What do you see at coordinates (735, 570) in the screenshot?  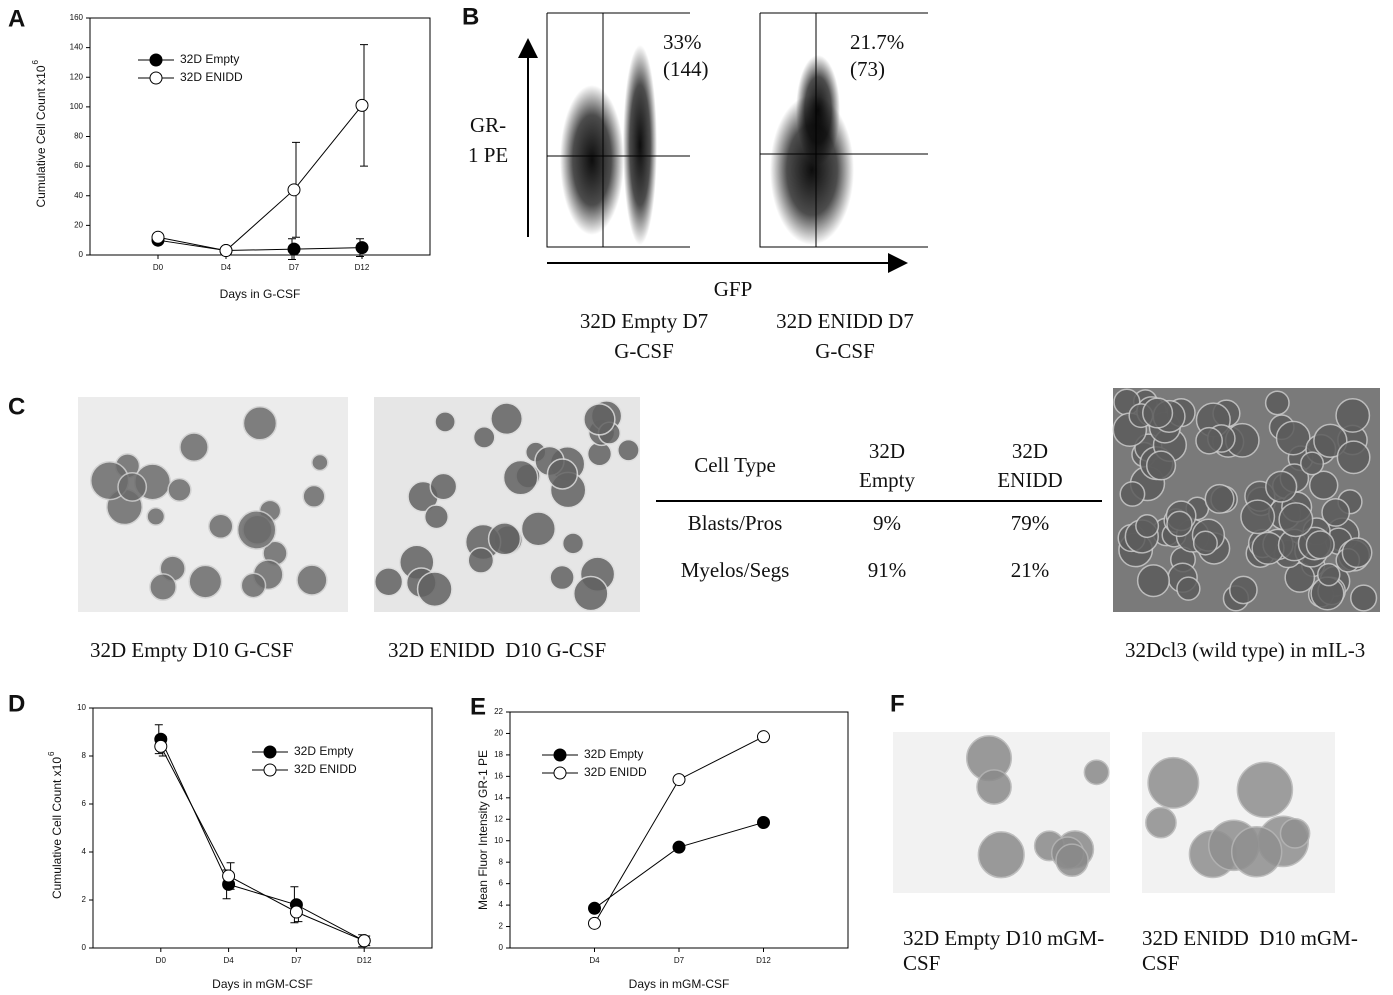 I see `table-cell: Myelos/Segs` at bounding box center [735, 570].